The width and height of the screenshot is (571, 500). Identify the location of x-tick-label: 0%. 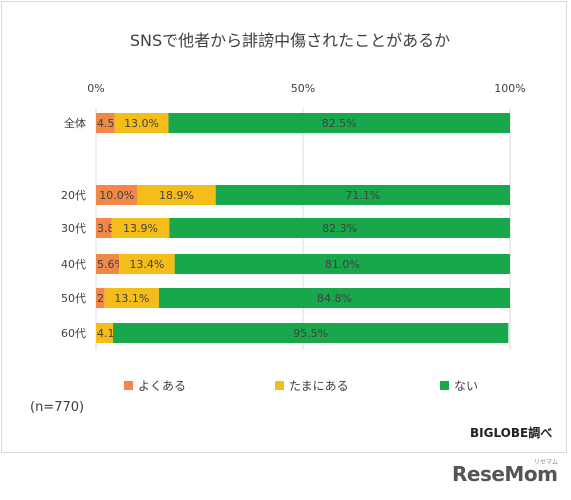
(95, 88).